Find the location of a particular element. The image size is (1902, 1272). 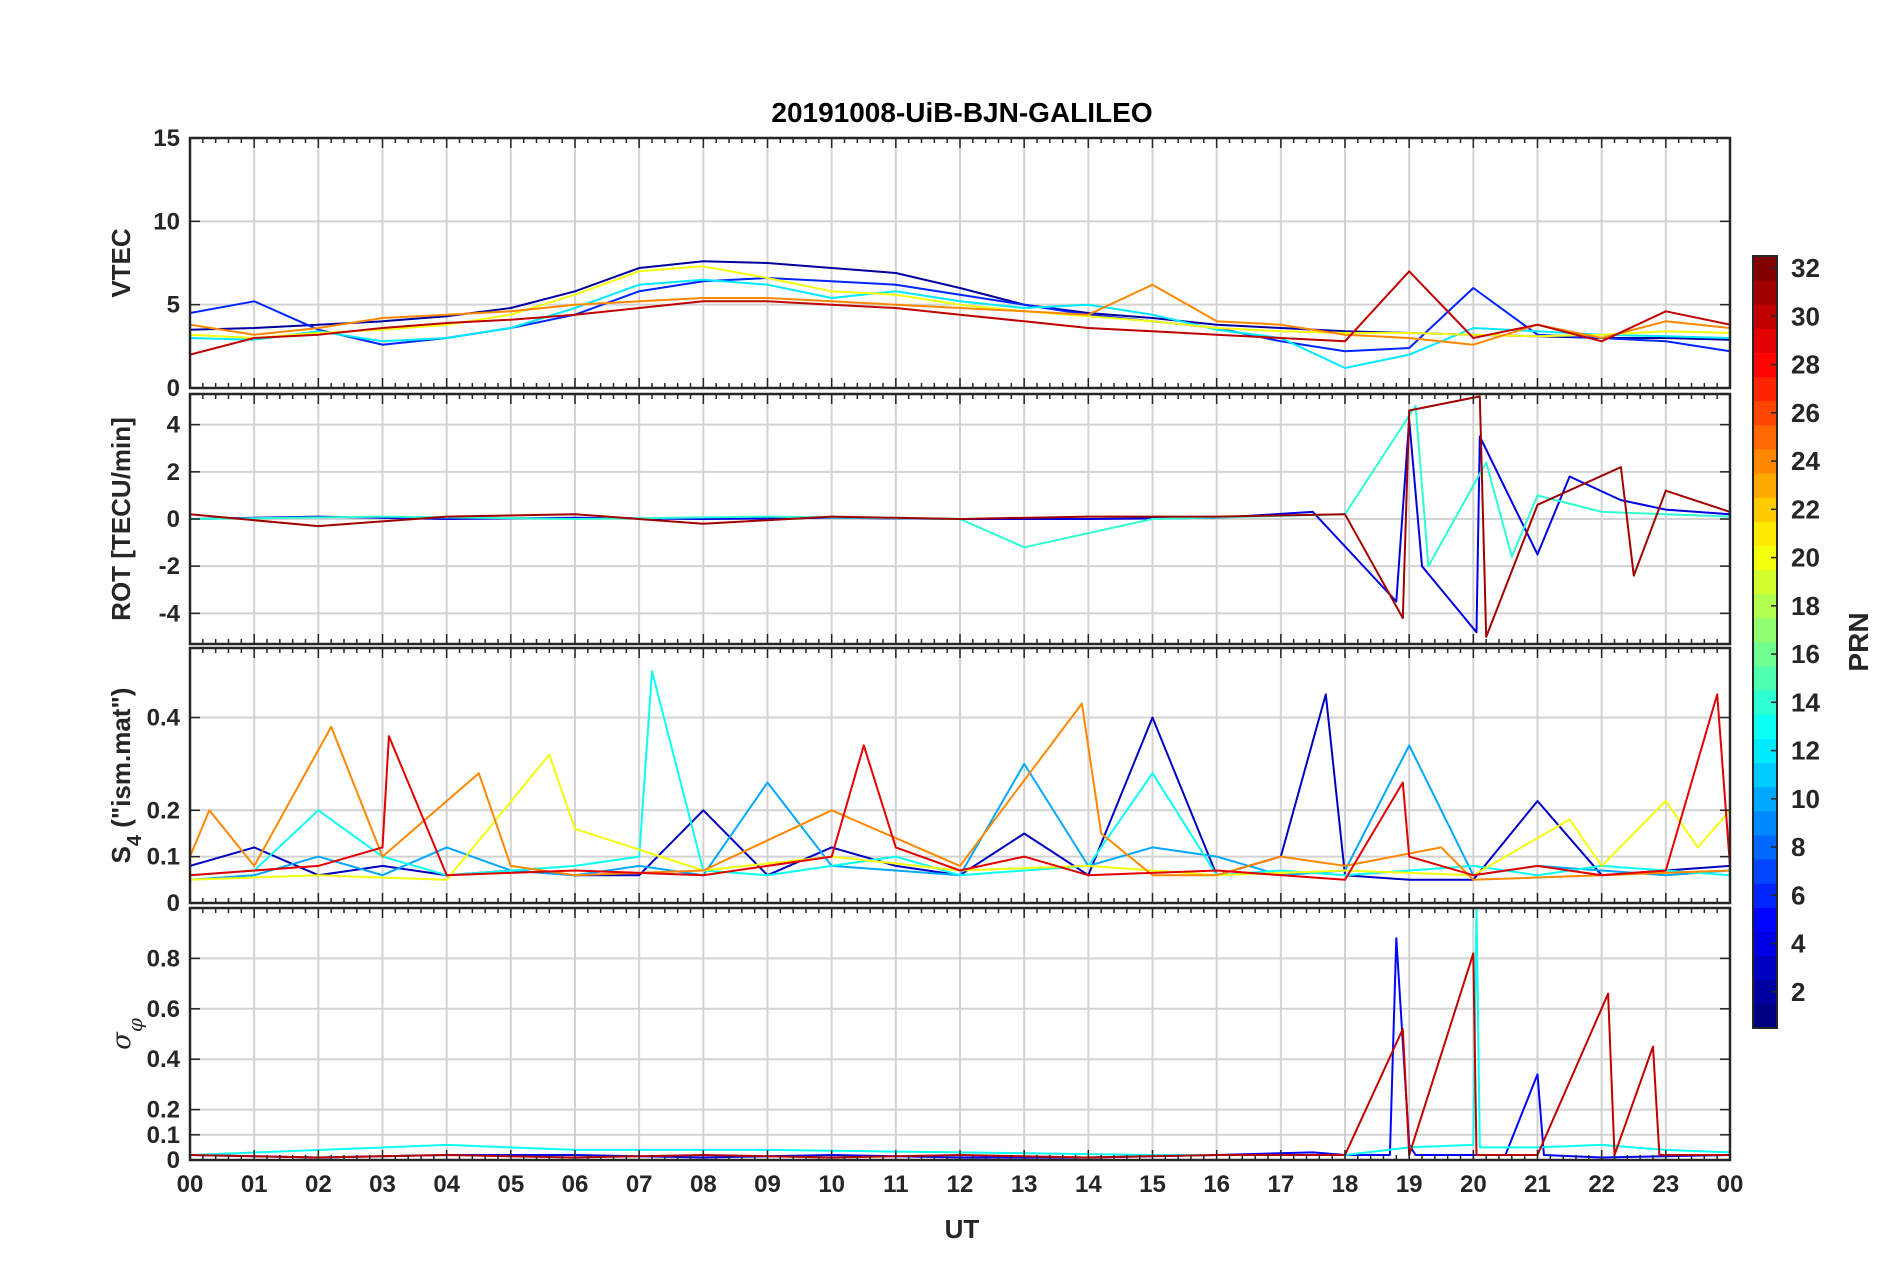

y-tick-label: 2 is located at coordinates (173, 472).